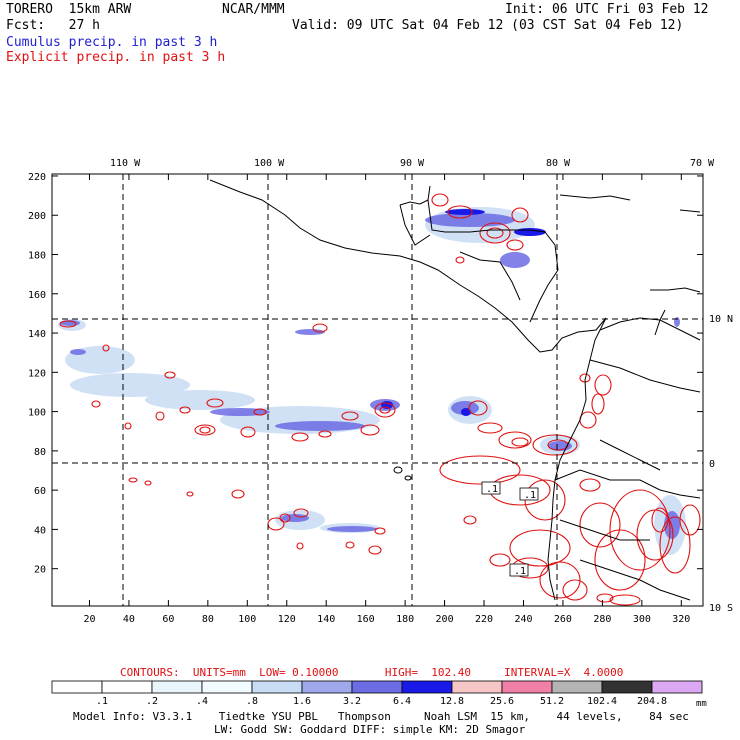 This screenshot has height=740, width=740. Describe the element at coordinates (445, 619) in the screenshot. I see `x-tick-label: 200` at that location.